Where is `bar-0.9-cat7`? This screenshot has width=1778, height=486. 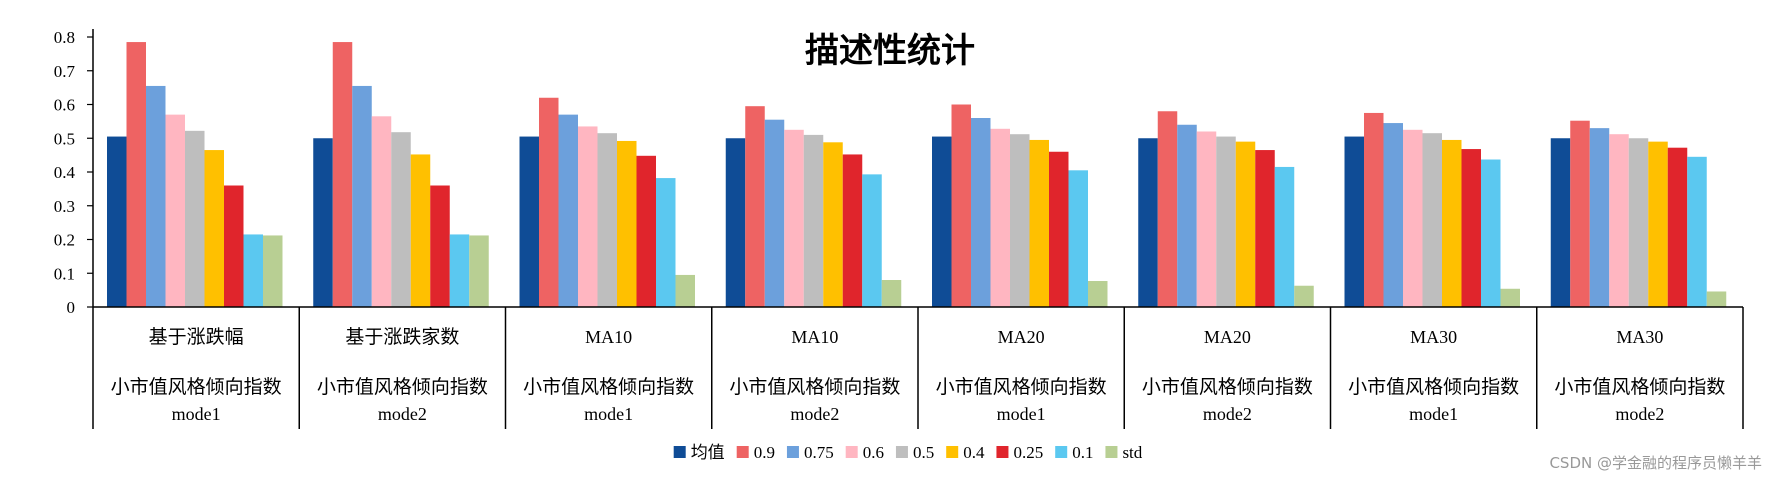
bar-0.9-cat7 is located at coordinates (1374, 209).